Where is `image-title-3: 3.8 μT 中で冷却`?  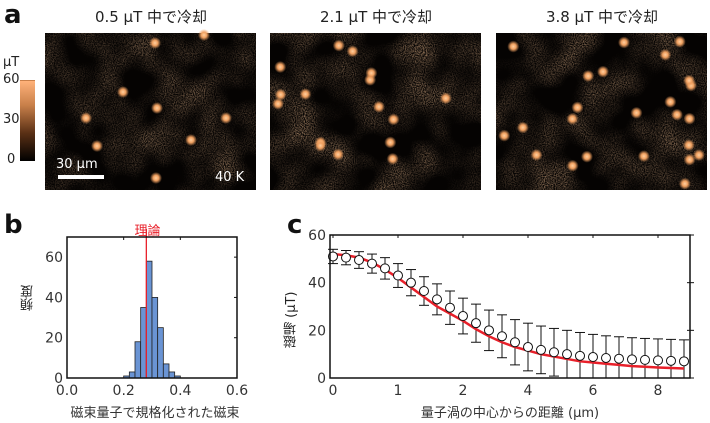 image-title-3: 3.8 μT 中で冷却 is located at coordinates (602, 17).